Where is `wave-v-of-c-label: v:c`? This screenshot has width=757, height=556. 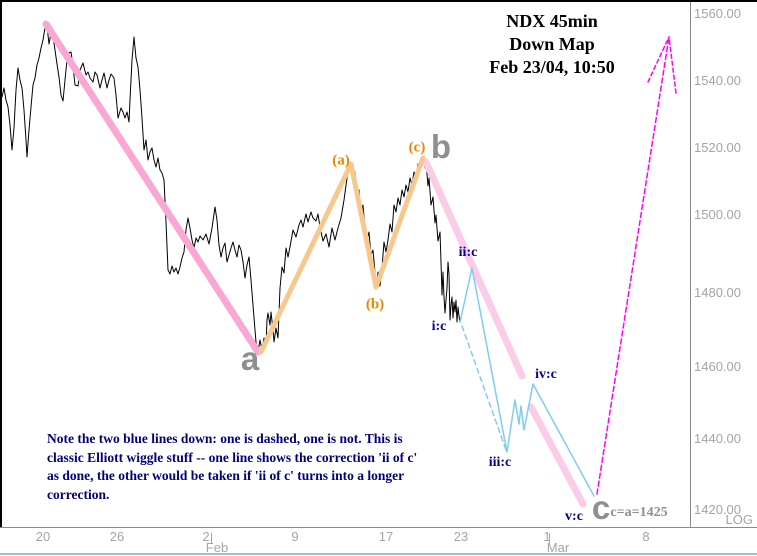
wave-v-of-c-label: v:c is located at coordinates (574, 516).